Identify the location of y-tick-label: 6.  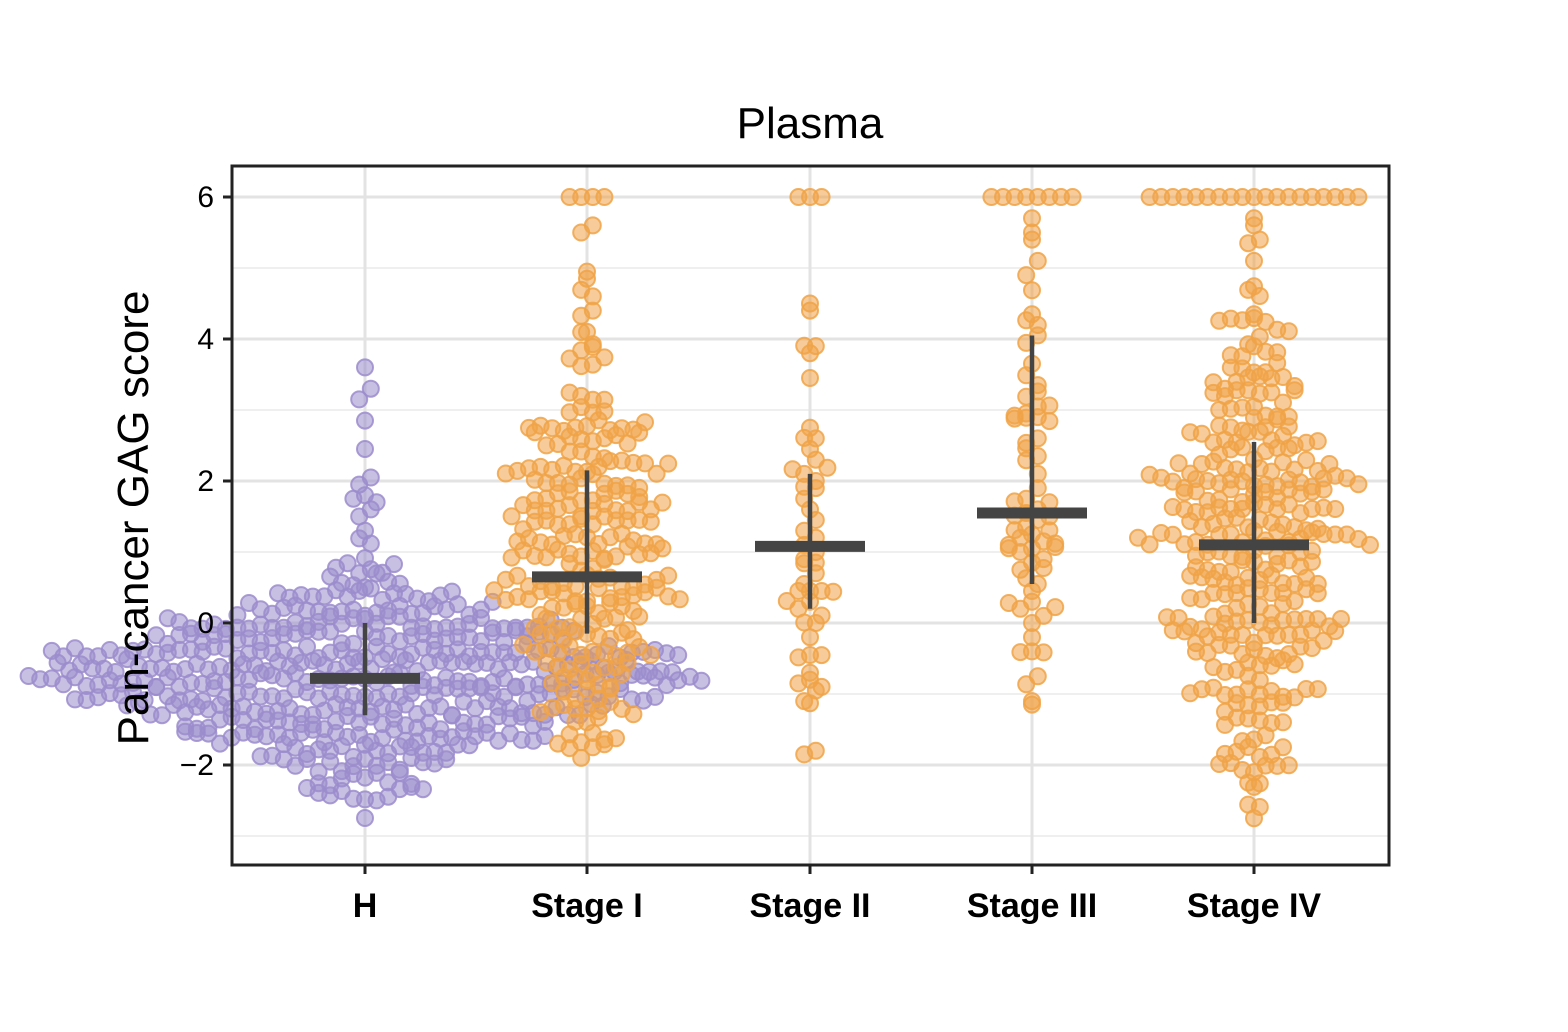
(205, 197).